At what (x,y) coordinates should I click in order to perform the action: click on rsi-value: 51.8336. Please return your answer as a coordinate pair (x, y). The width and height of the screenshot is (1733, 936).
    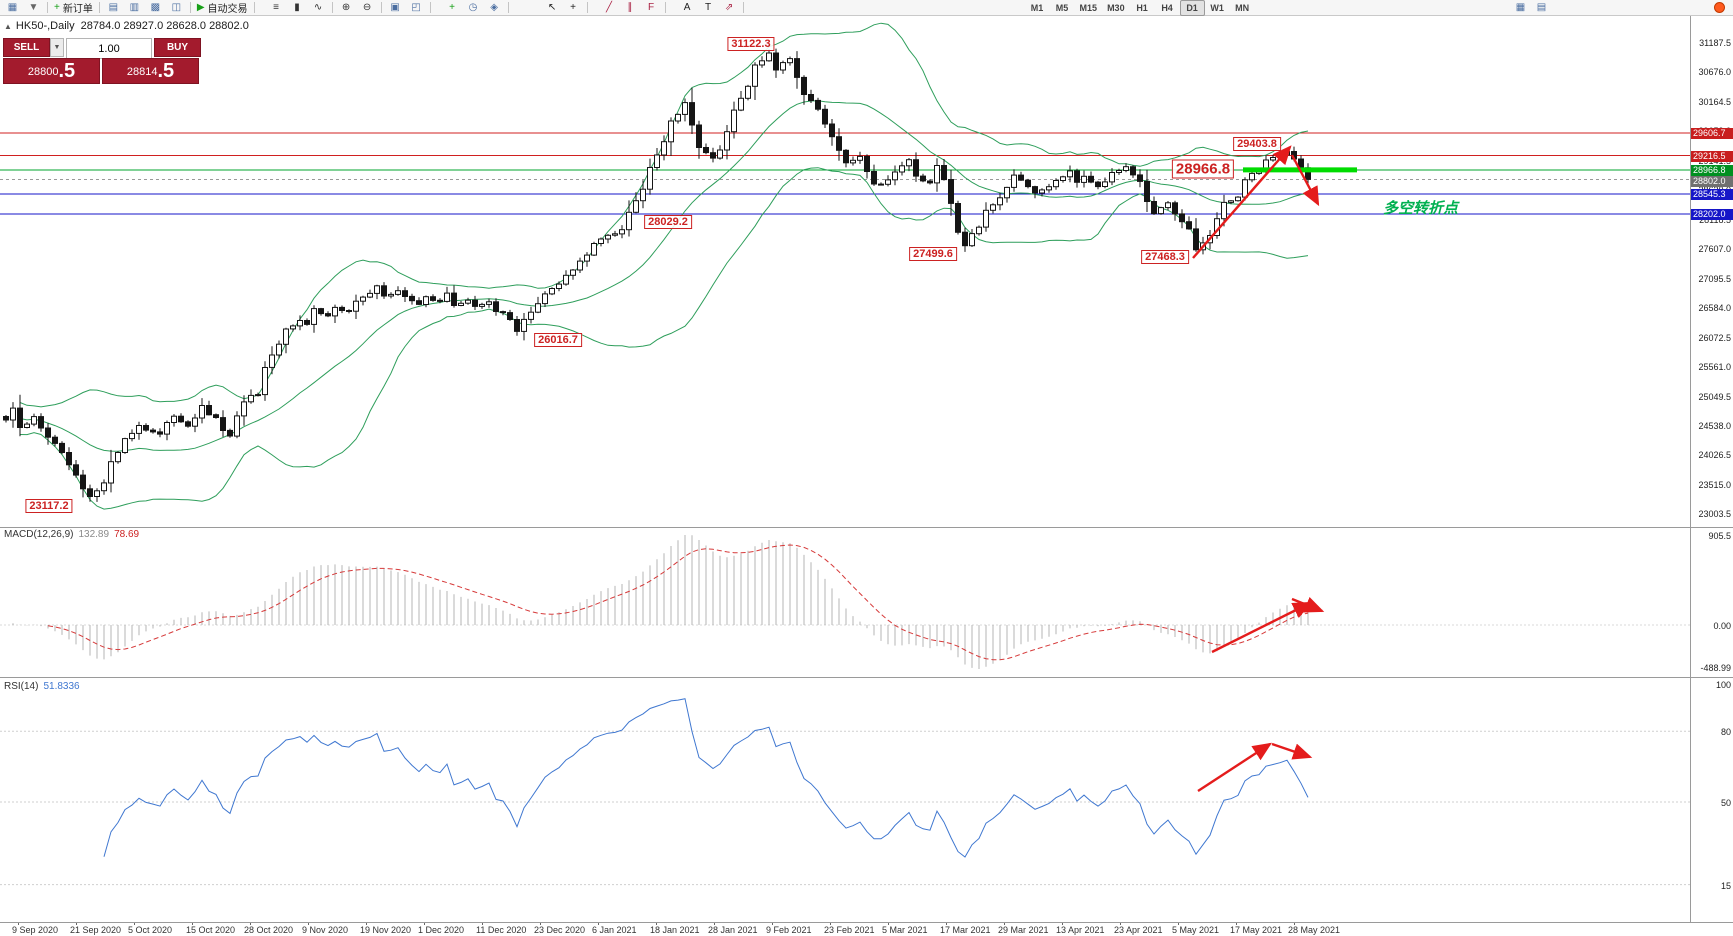
    Looking at the image, I should click on (61, 686).